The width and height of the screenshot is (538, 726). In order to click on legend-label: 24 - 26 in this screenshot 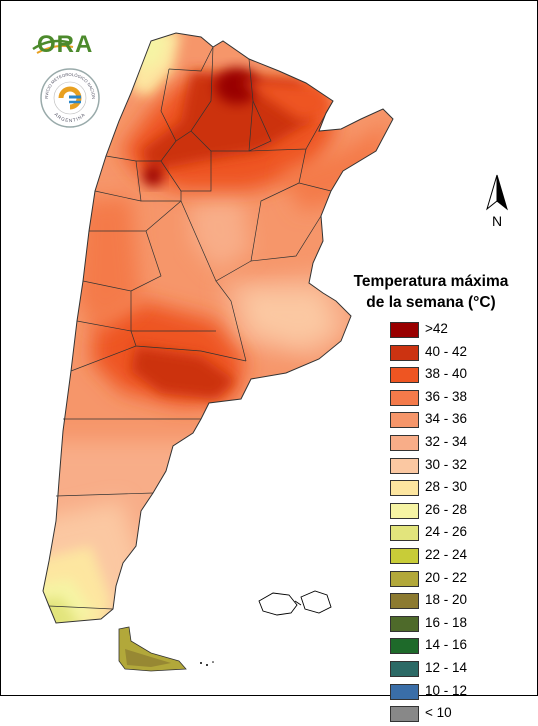, I will do `click(446, 532)`.